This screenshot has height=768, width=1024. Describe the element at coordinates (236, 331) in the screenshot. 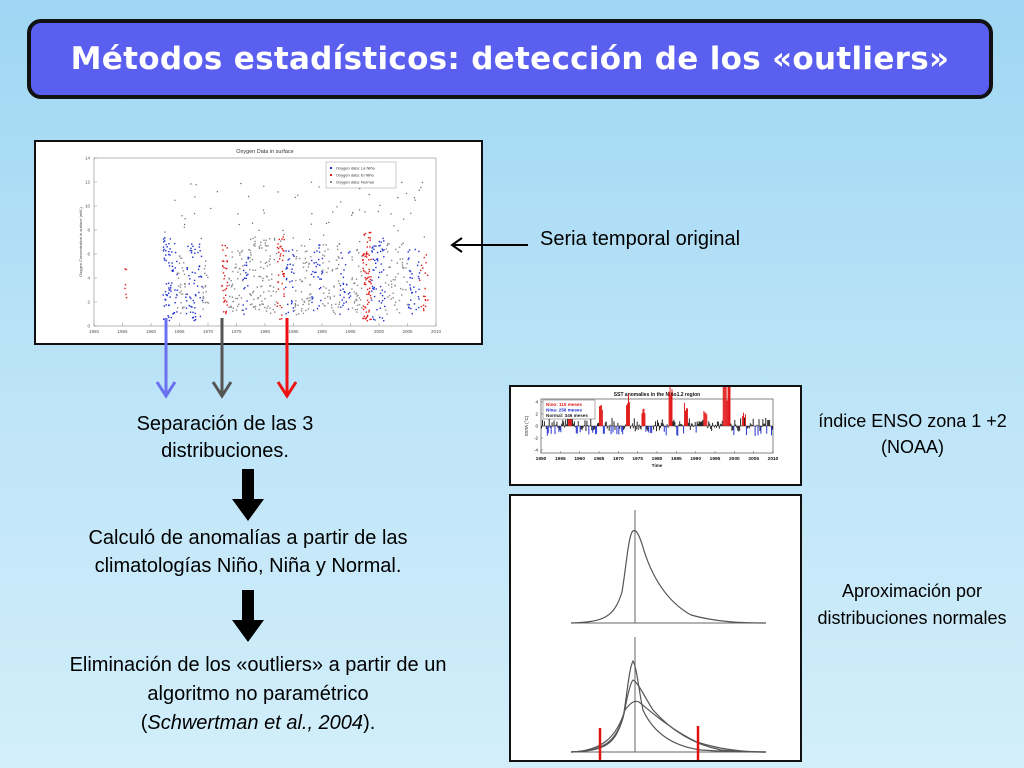

I see `oxygen-x-tick: 1975` at that location.